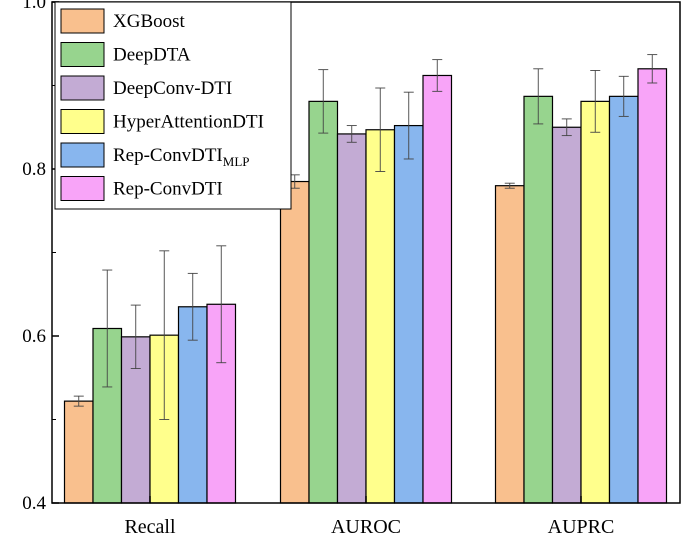 This screenshot has height=535, width=685. Describe the element at coordinates (34, 6) in the screenshot. I see `y-tick-label: 1.0` at that location.